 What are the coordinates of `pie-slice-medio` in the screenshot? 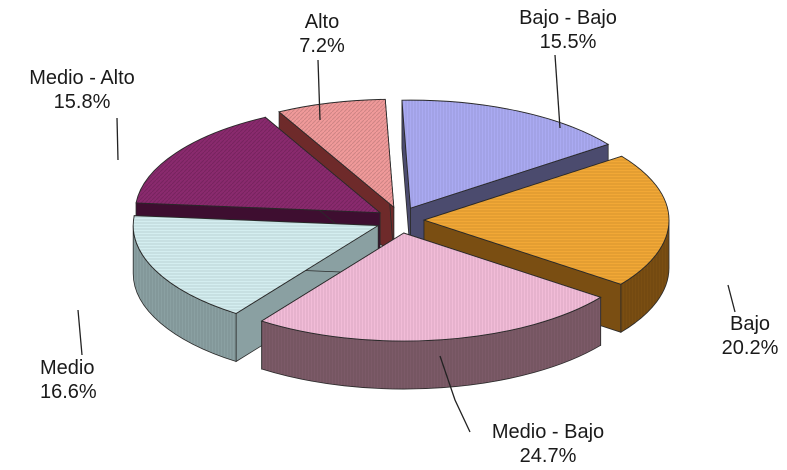 It's located at (256, 289).